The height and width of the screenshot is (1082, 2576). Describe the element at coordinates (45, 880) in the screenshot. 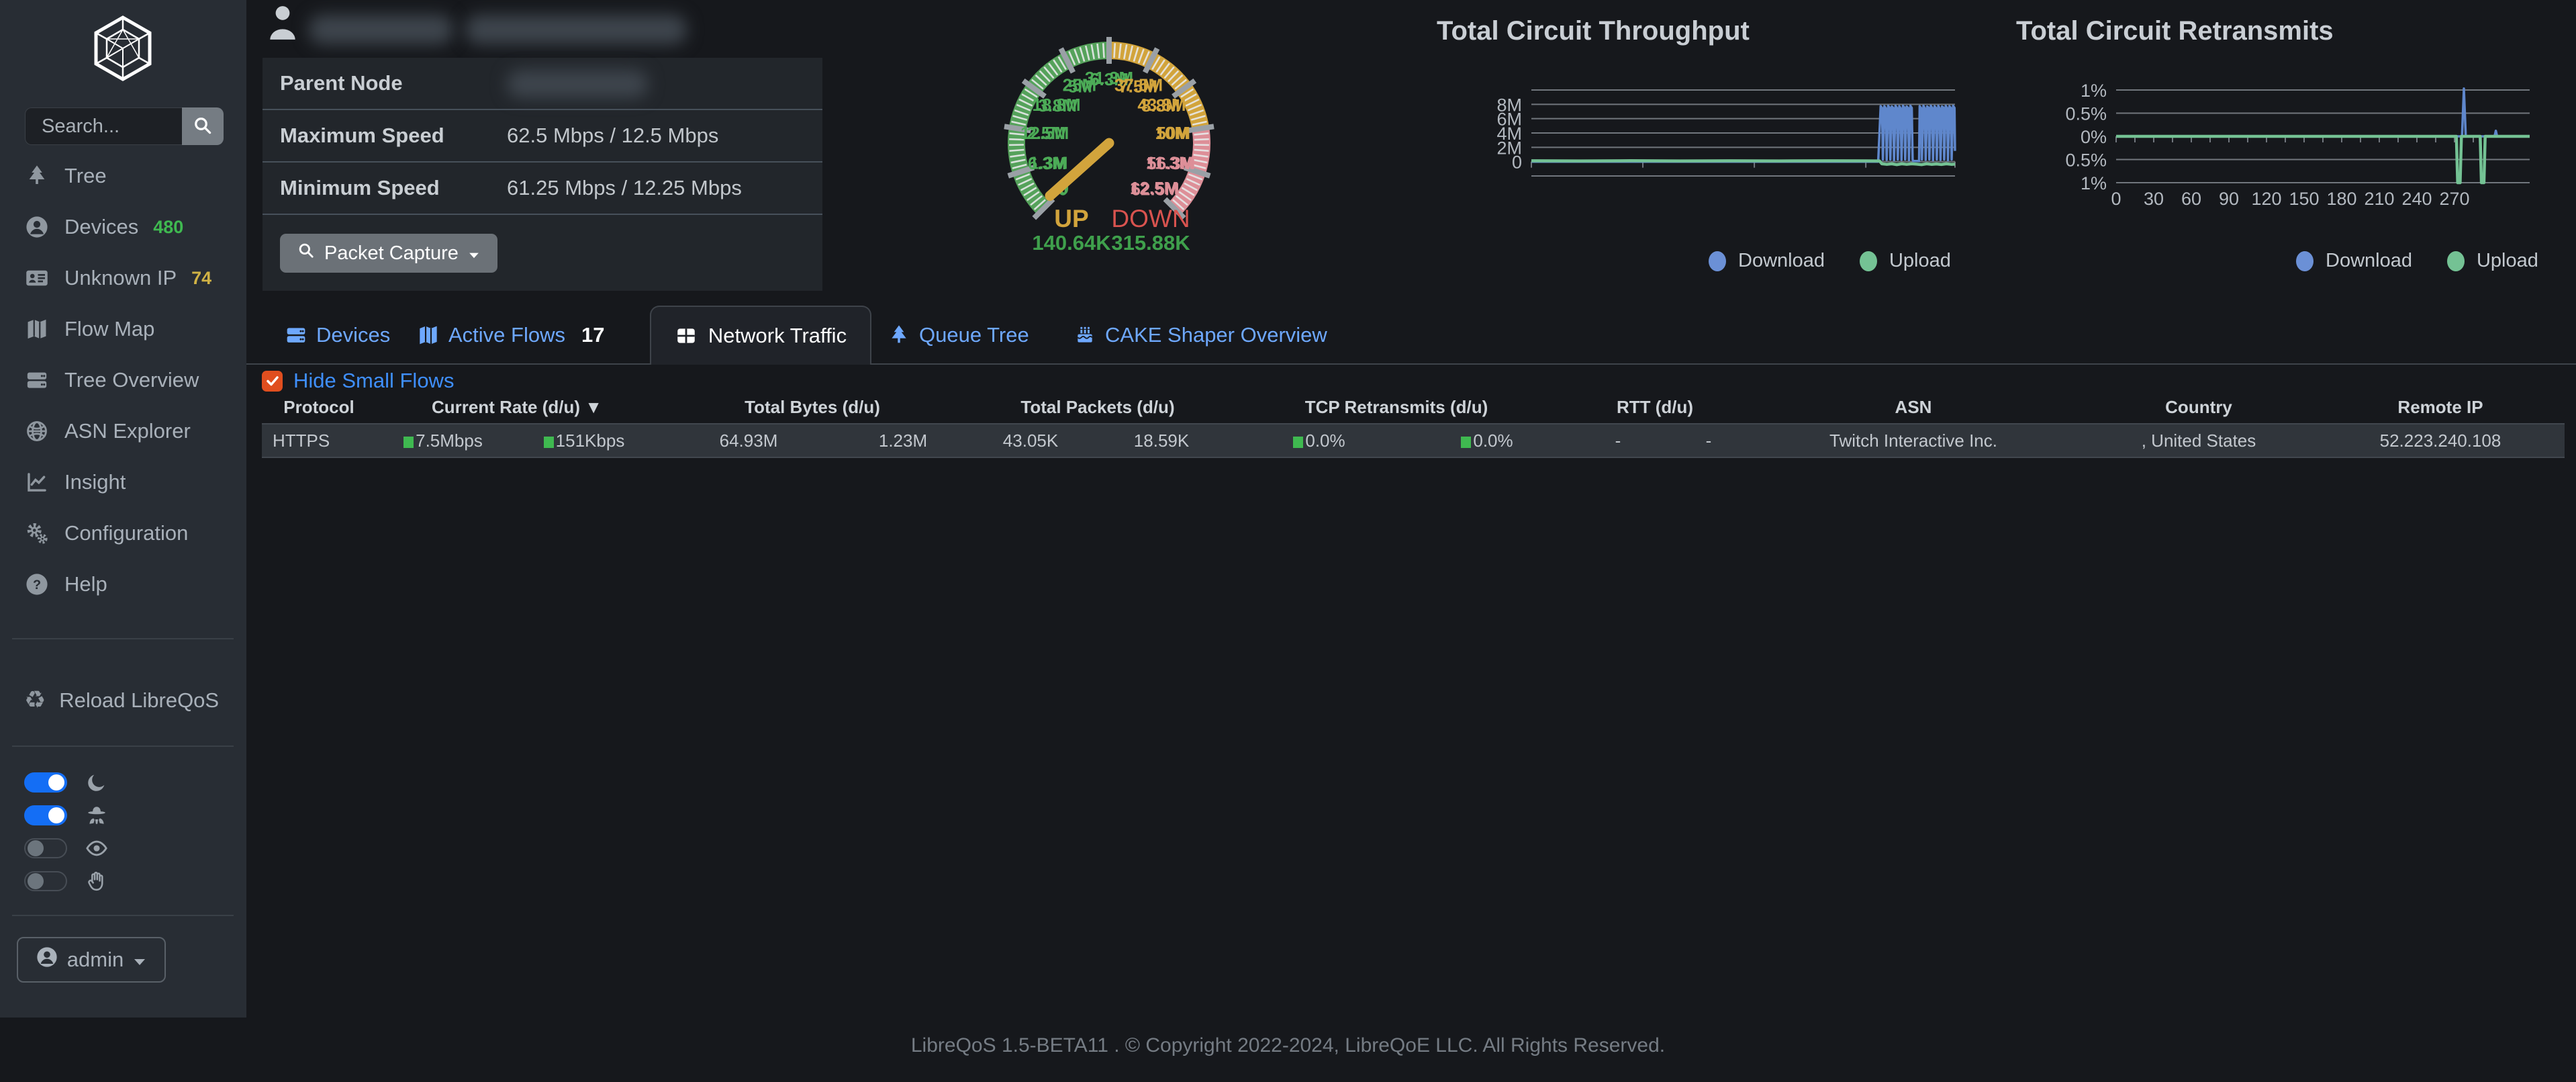

I see `hand-toggle` at that location.